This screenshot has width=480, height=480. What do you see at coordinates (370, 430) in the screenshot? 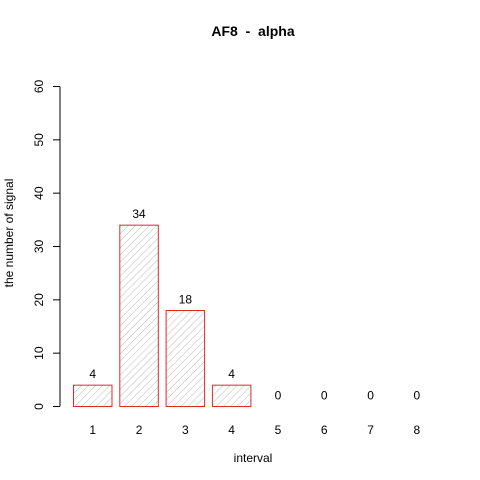
I see `x-tick-label: 7` at bounding box center [370, 430].